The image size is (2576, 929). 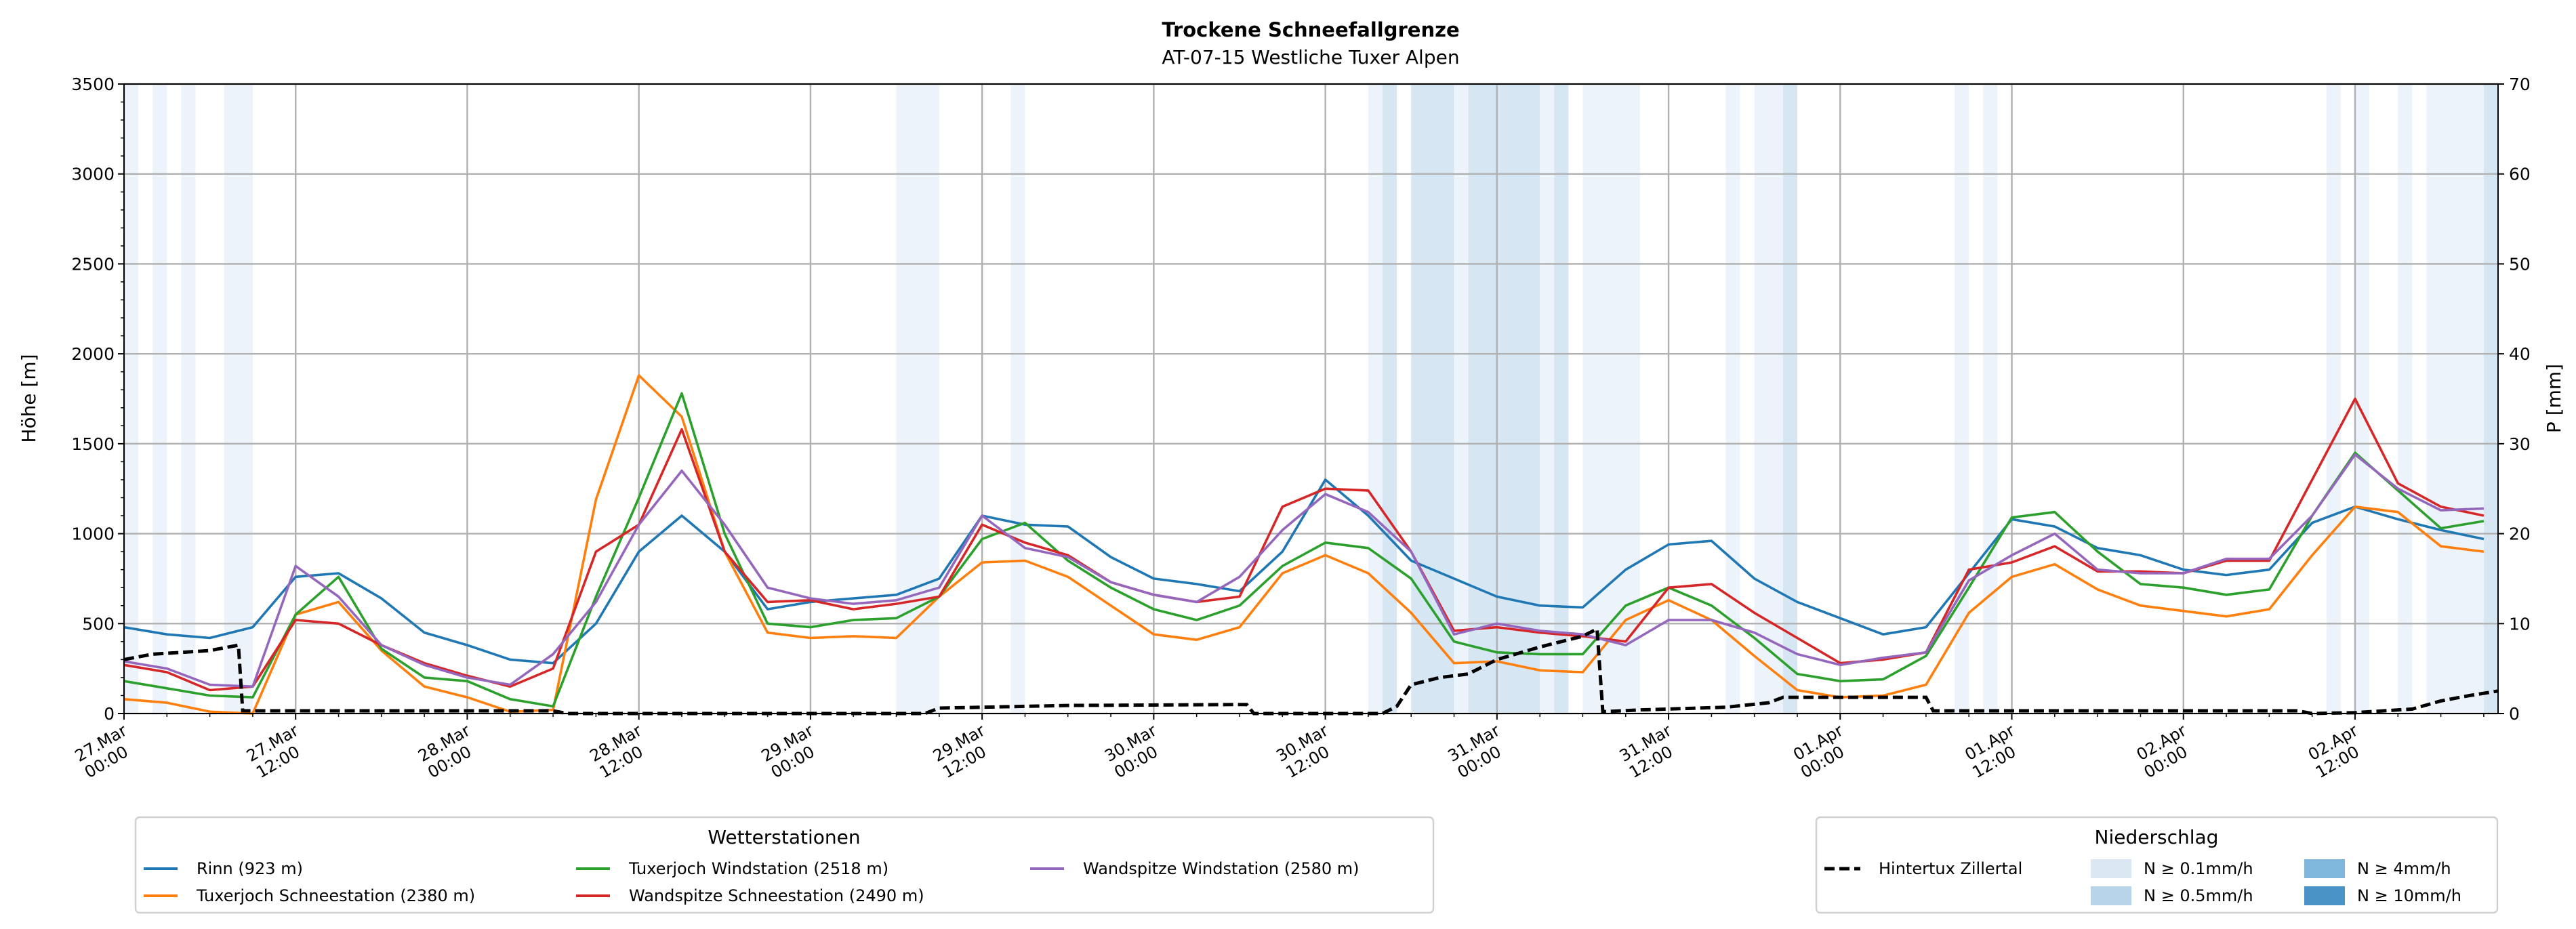 I want to click on legend-label: Hintertux Zillertal, so click(x=1950, y=869).